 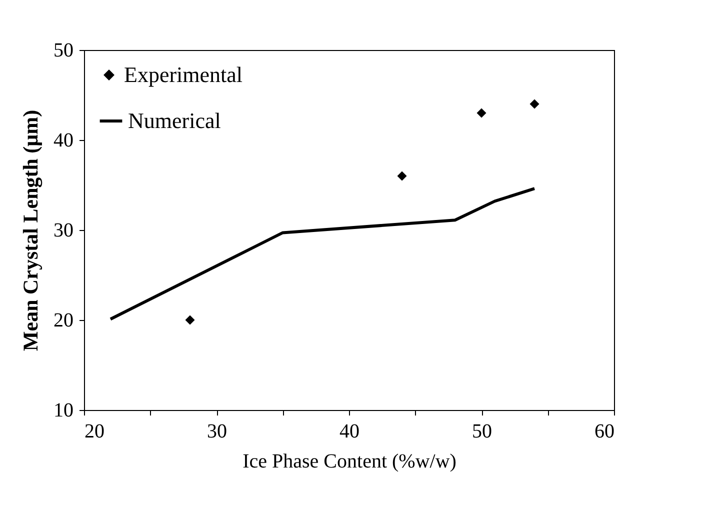 What do you see at coordinates (30, 231) in the screenshot?
I see `y-axis-title: Mean Crystal Length (μm)` at bounding box center [30, 231].